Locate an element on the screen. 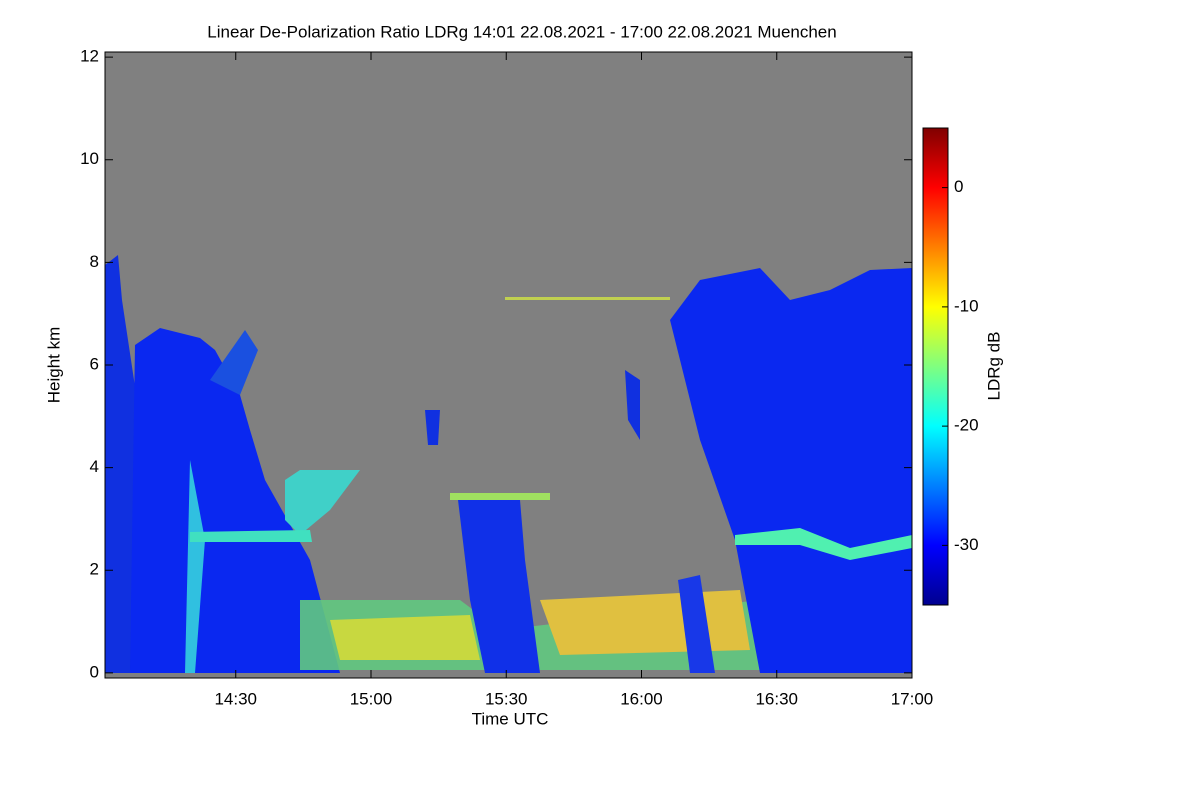 The height and width of the screenshot is (800, 1200). y-tick-label: 10 is located at coordinates (89, 158).